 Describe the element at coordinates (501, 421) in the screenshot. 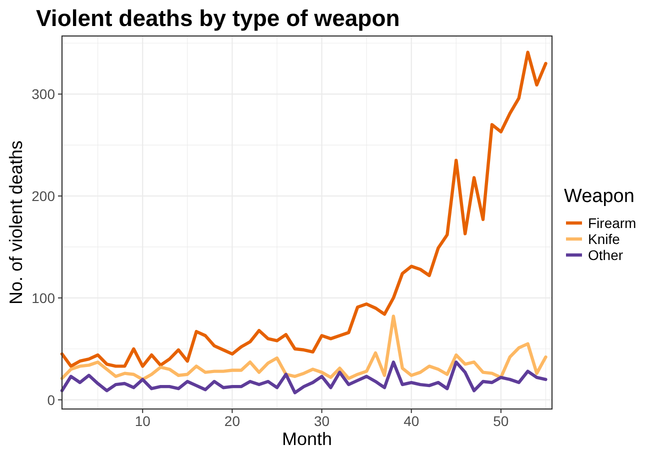

I see `x-tick-label: 50` at that location.